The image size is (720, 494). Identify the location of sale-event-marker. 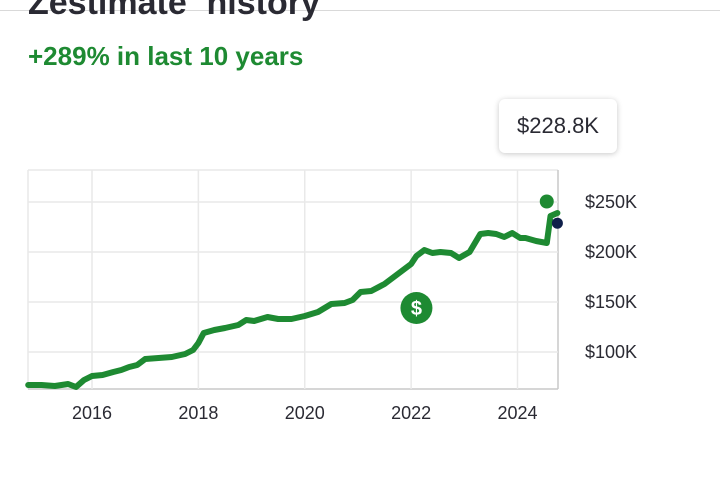
(416, 308).